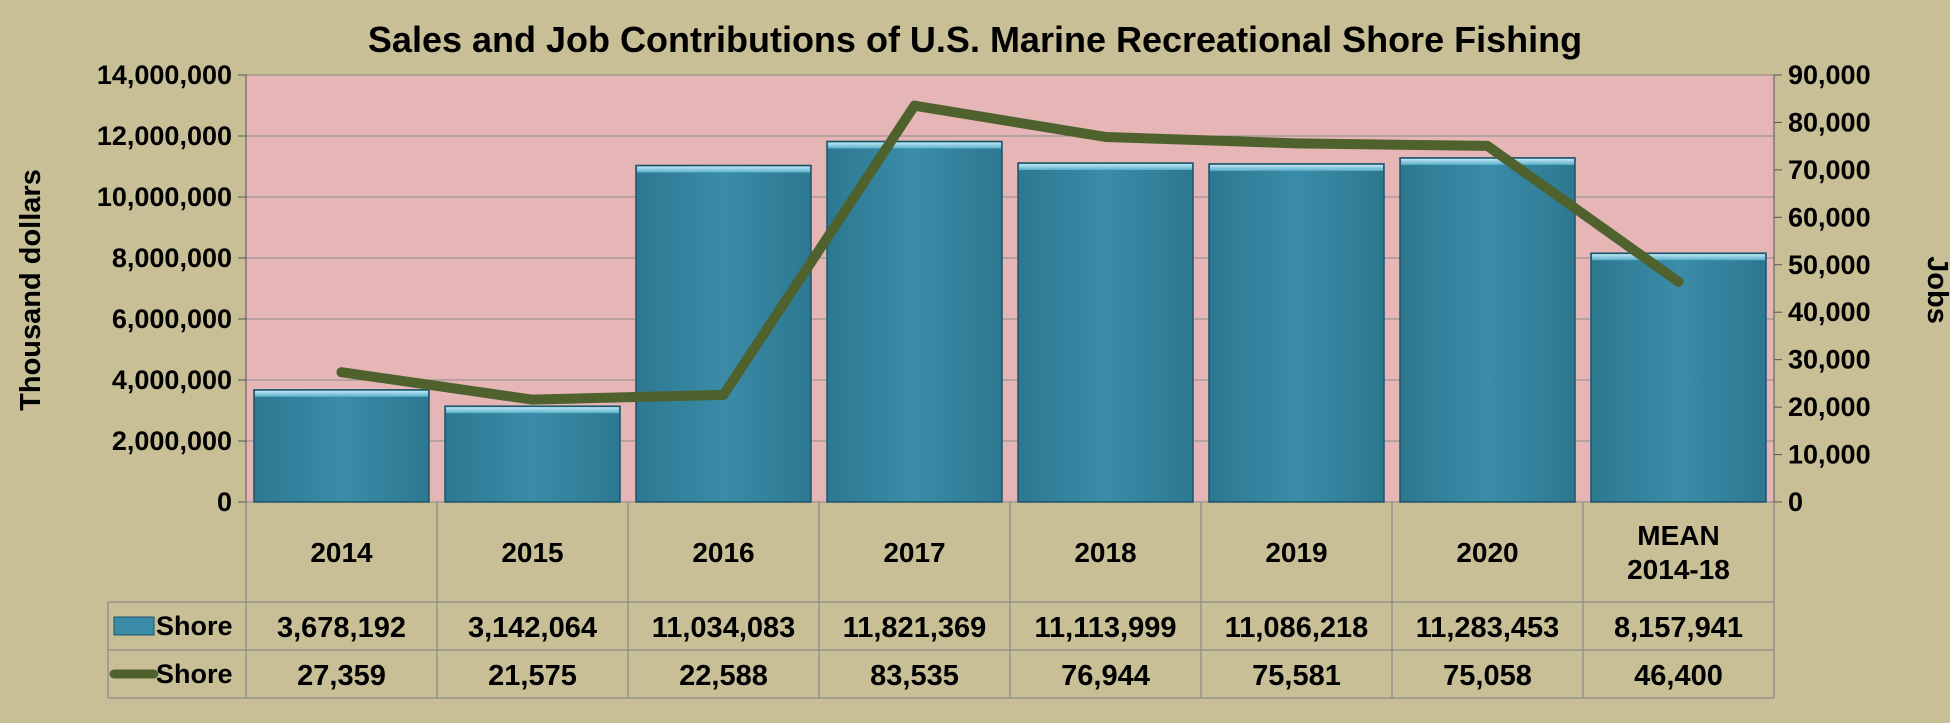  What do you see at coordinates (1829, 217) in the screenshot?
I see `y-right-tick-label: 60,000` at bounding box center [1829, 217].